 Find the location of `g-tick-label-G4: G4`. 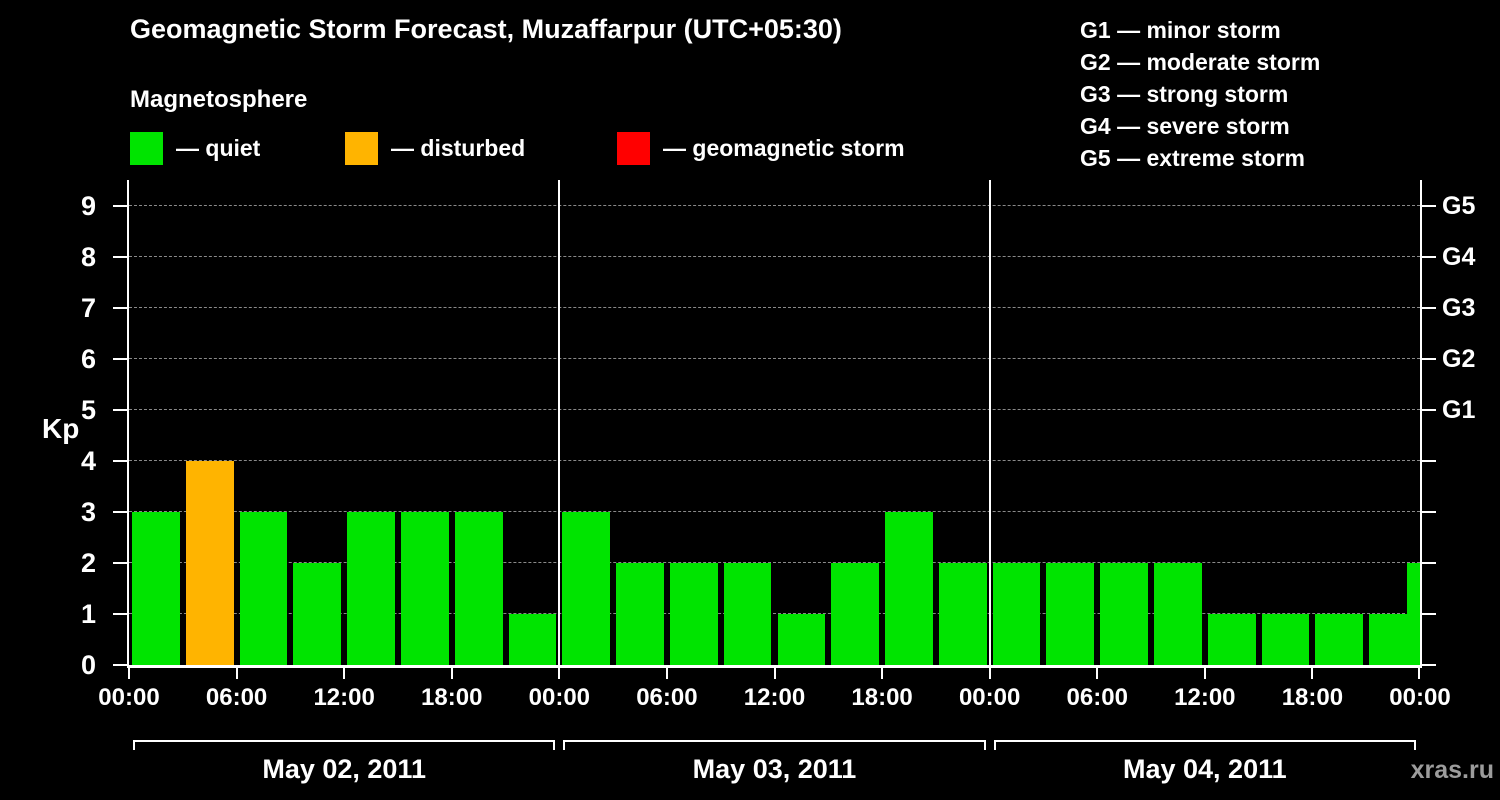

g-tick-label-G4: G4 is located at coordinates (1459, 256).